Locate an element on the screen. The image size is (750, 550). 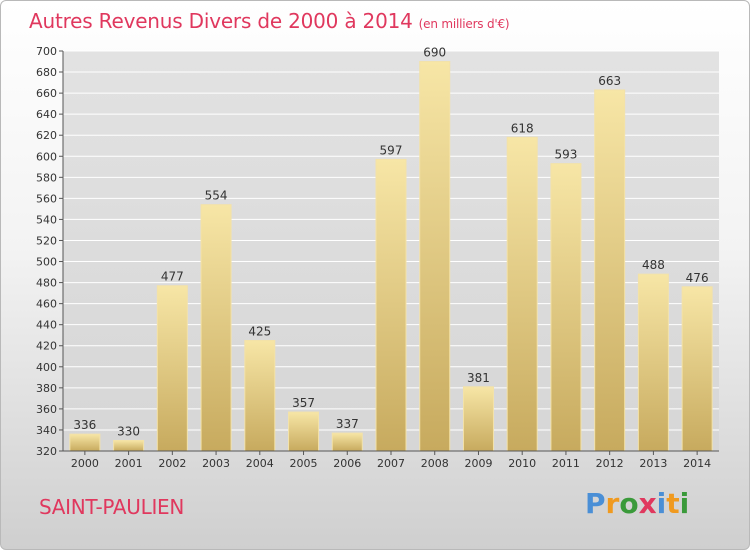
logo-letter: x is located at coordinates (647, 503).